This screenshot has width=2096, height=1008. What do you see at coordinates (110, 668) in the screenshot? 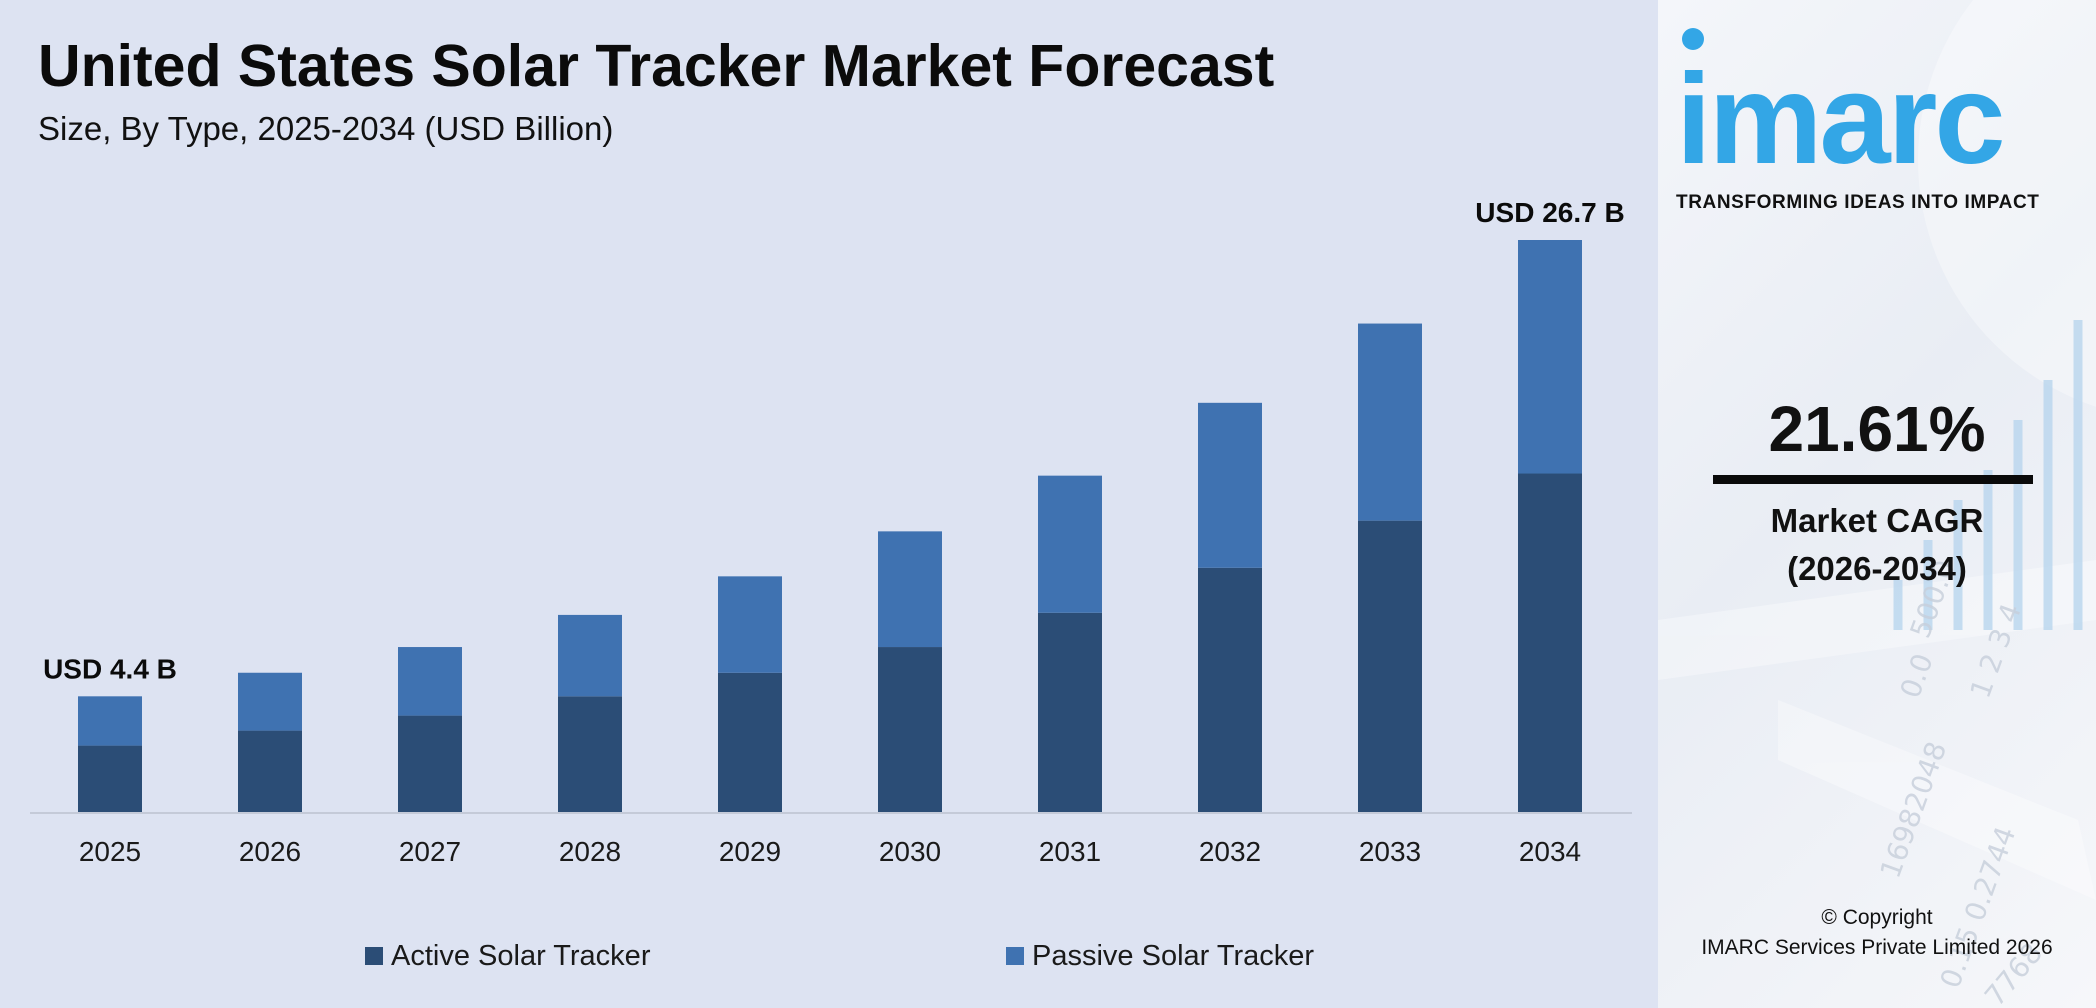
I see `data-label-2025: USD 4.4 B` at bounding box center [110, 668].